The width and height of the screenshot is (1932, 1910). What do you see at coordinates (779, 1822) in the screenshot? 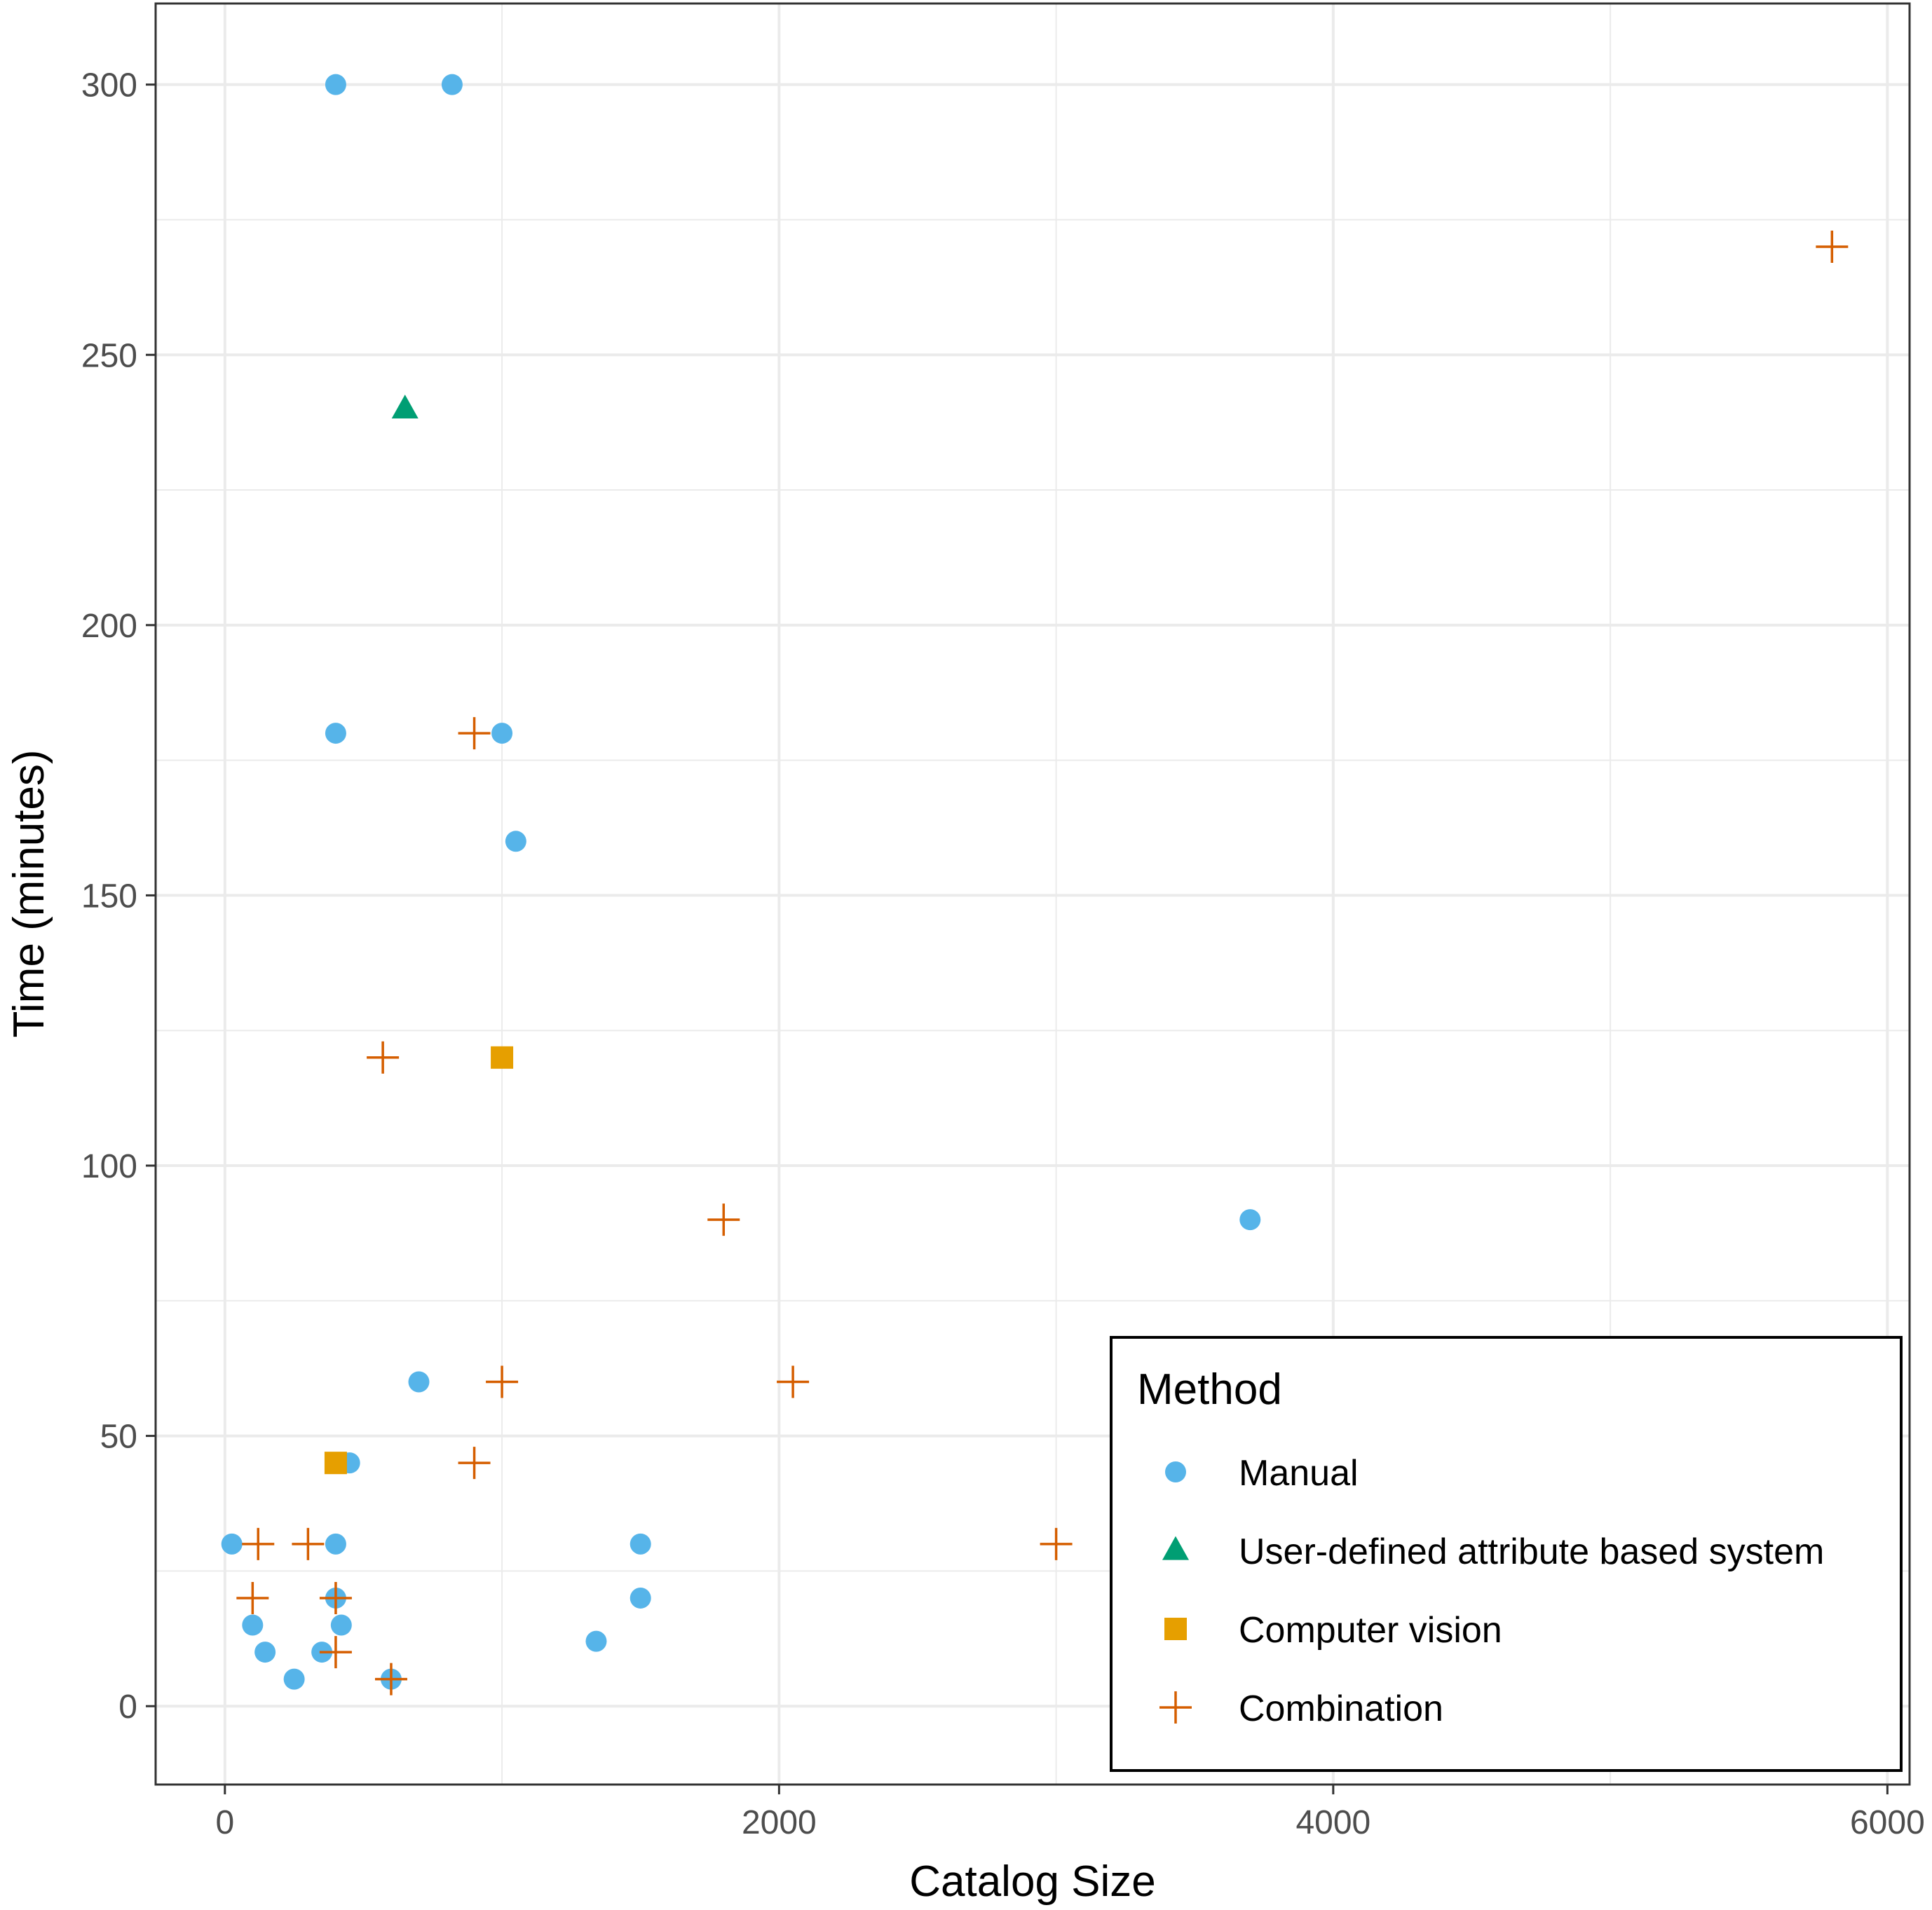
I see `x-tick-label: 2000` at bounding box center [779, 1822].